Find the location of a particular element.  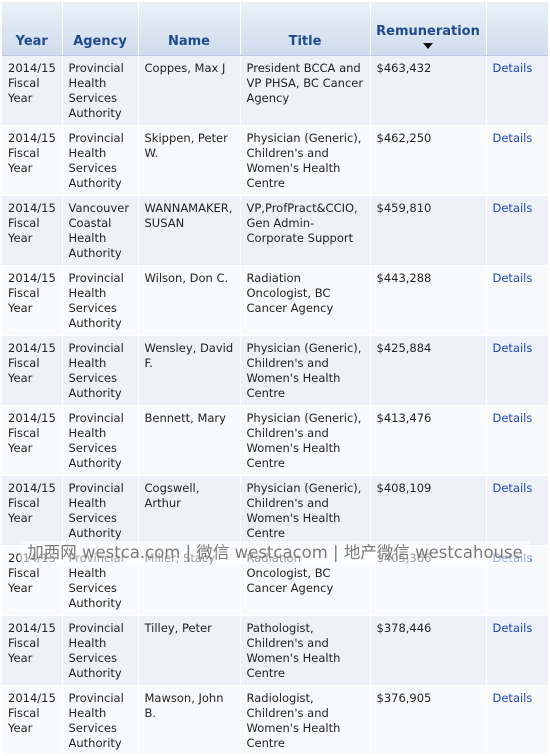

cell-remuneration: $413,476 is located at coordinates (428, 440).